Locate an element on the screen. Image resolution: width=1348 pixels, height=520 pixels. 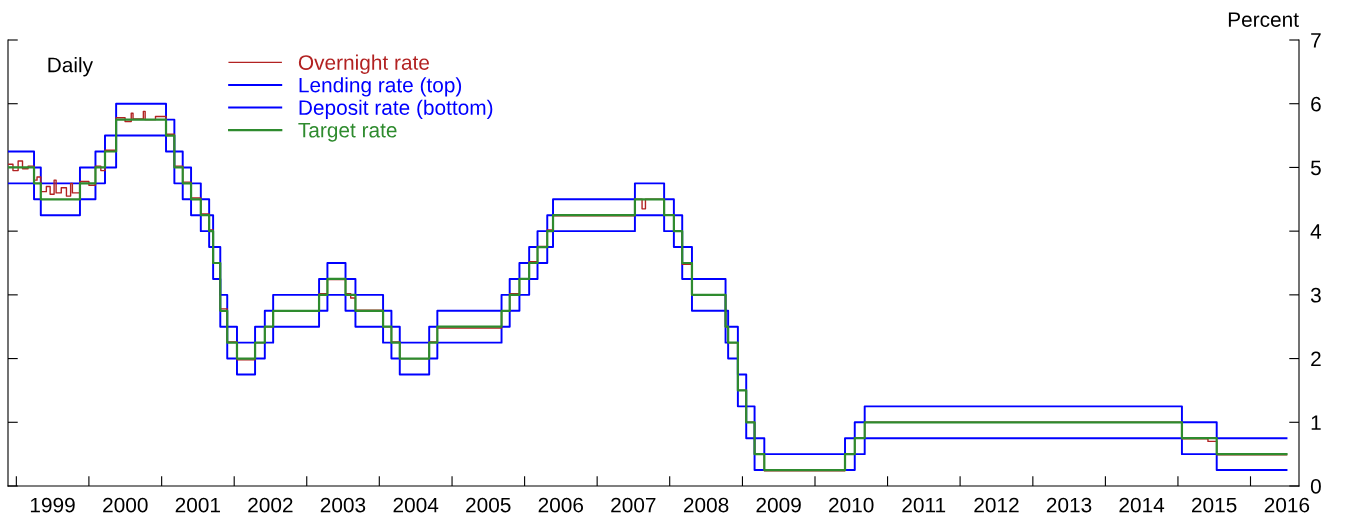
y-tick-label: 1 is located at coordinates (1316, 422).